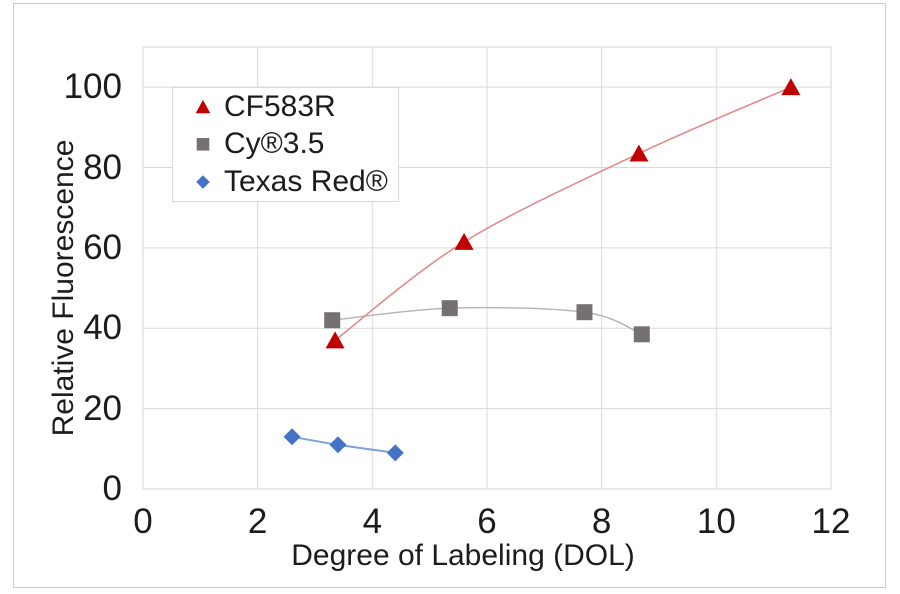  Describe the element at coordinates (102, 247) in the screenshot. I see `y-tick-label: 60` at that location.